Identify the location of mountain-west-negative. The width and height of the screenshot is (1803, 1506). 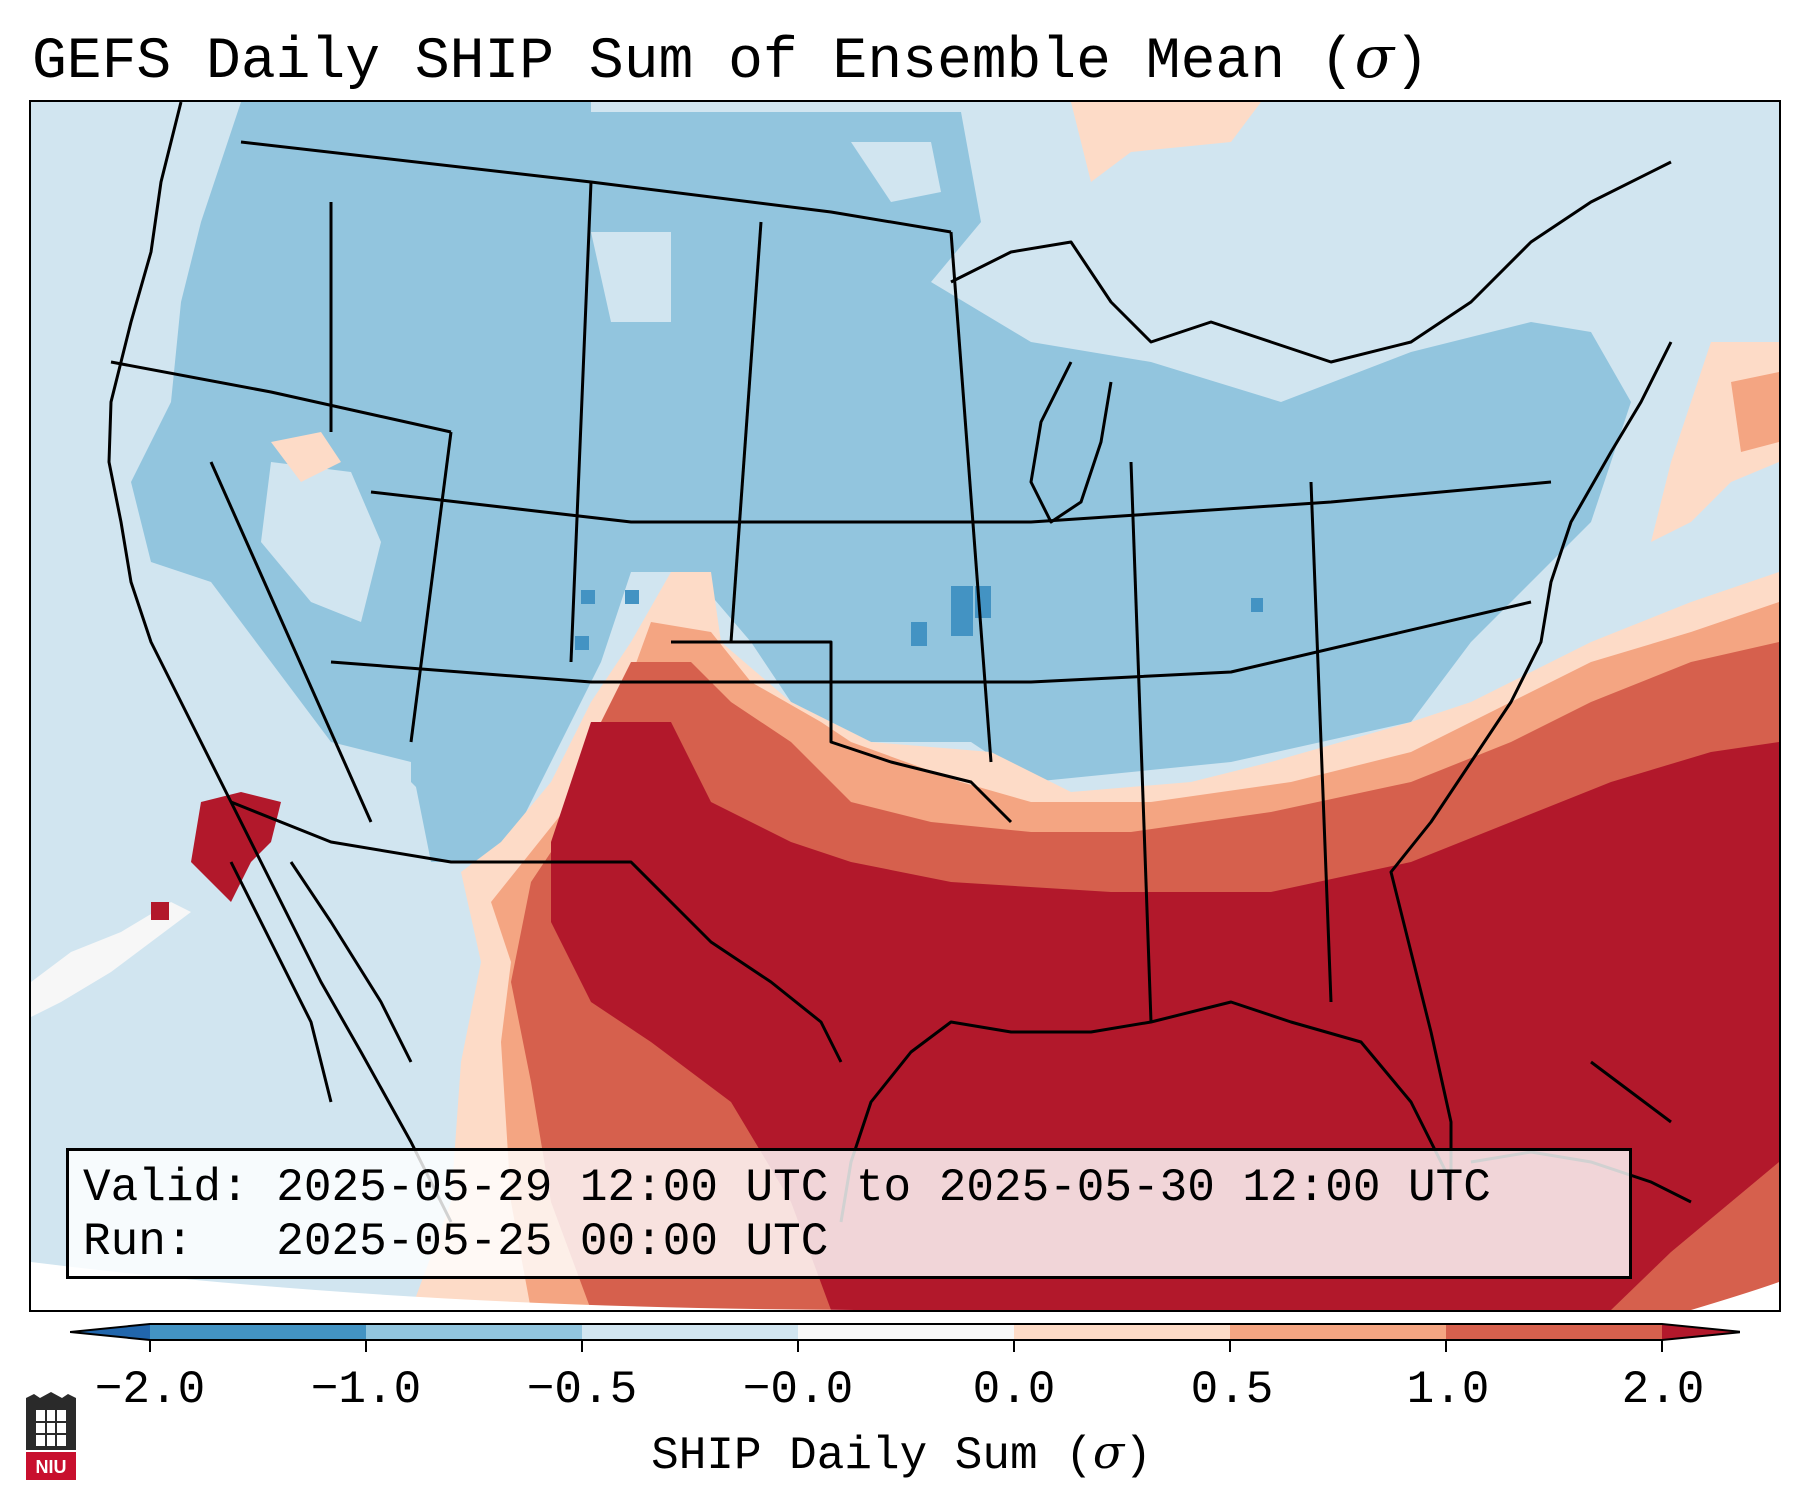
(461, 742).